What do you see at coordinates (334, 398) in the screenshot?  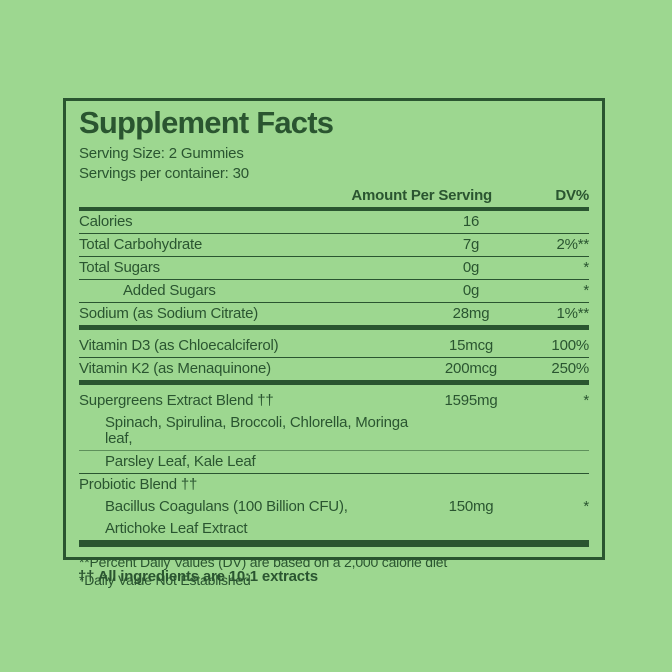 I see `fact-row: Supergreens Extract Blend †† 1595mg *` at bounding box center [334, 398].